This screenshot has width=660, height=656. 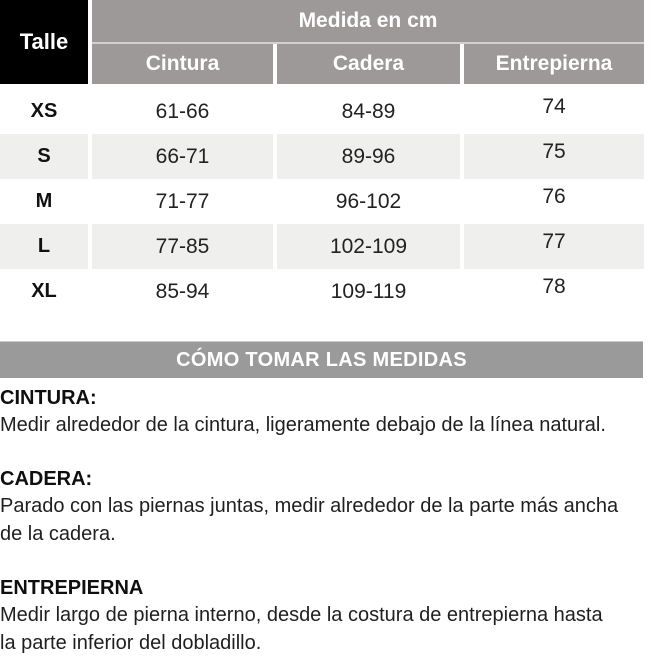 I want to click on cadera-cell: 109-119, so click(x=368, y=291).